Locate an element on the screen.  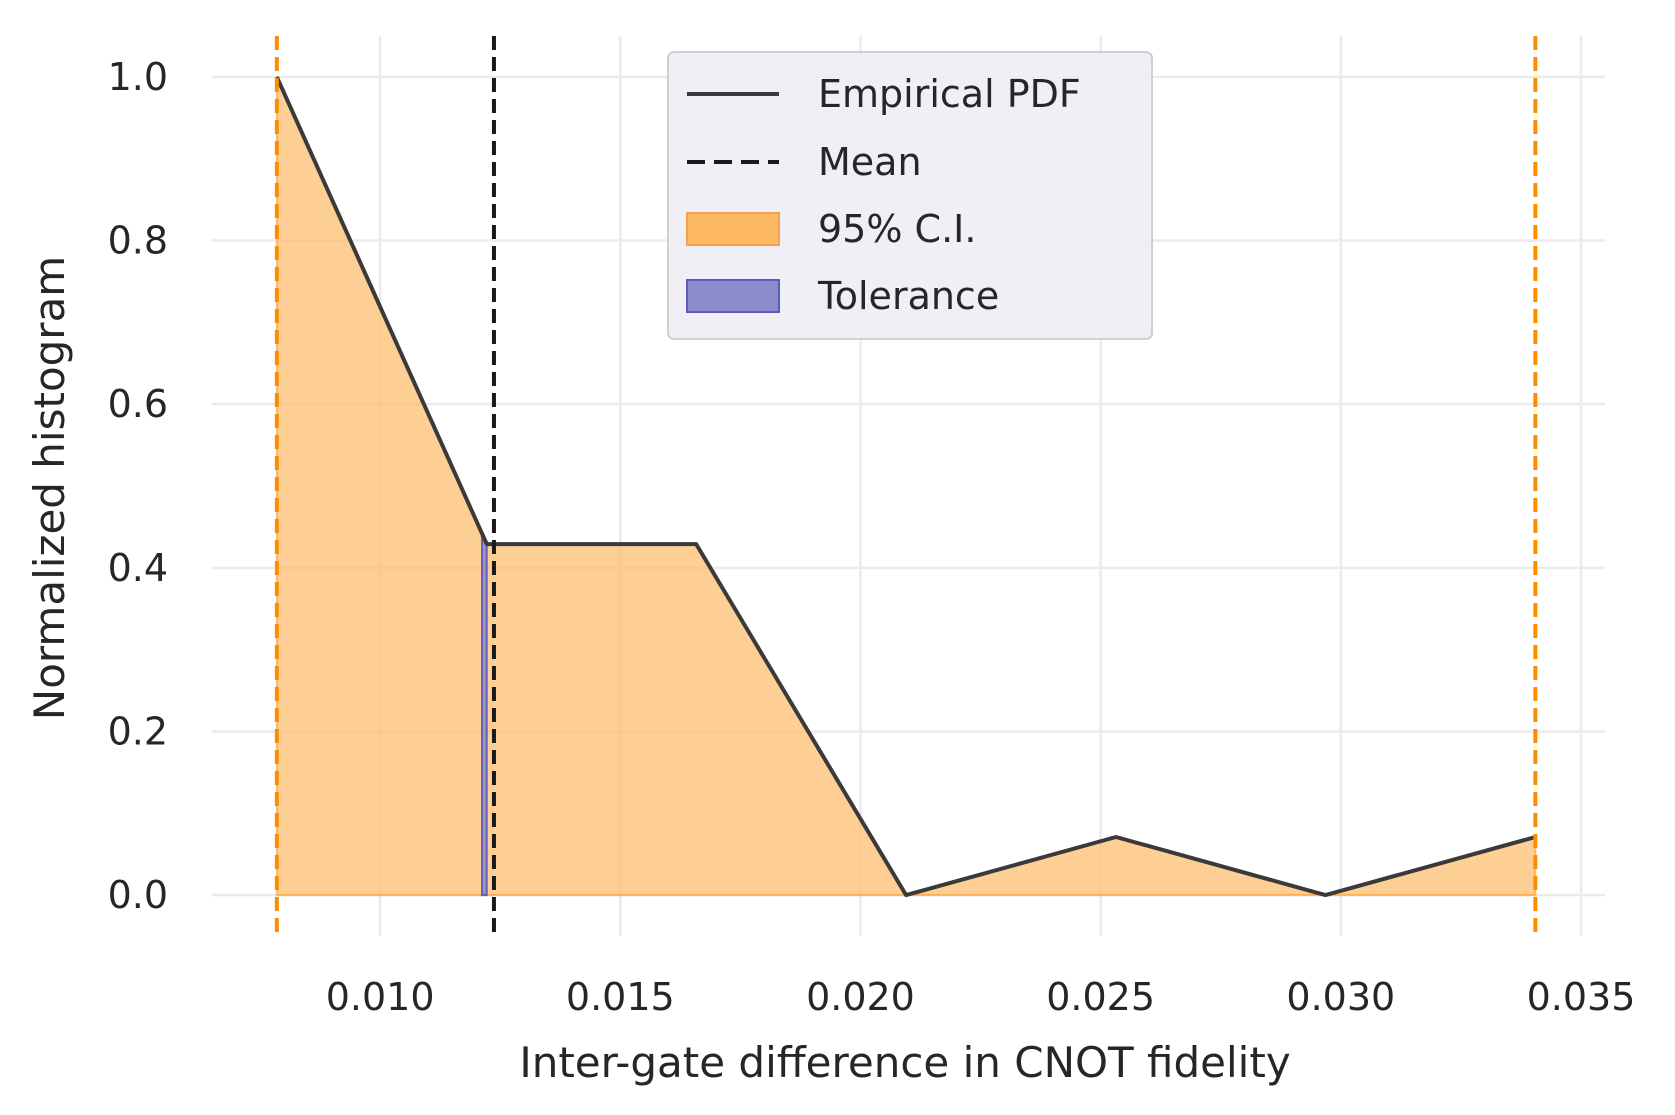
legend-box is located at coordinates (910, 195).